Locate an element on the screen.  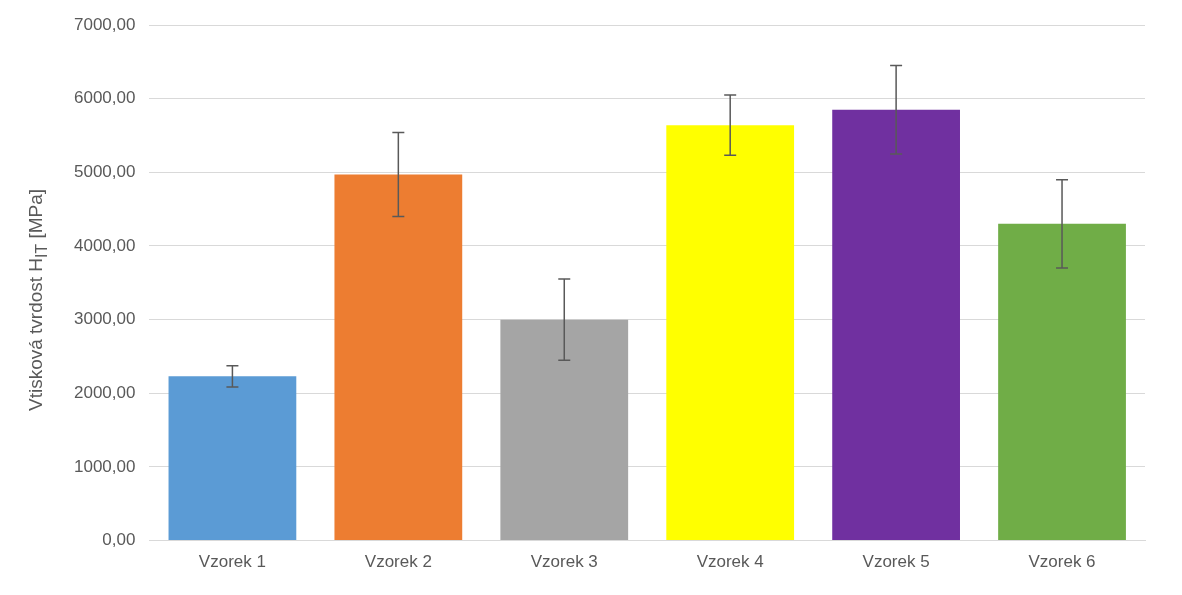
x-tick-label: Vzorek 4 is located at coordinates (730, 562).